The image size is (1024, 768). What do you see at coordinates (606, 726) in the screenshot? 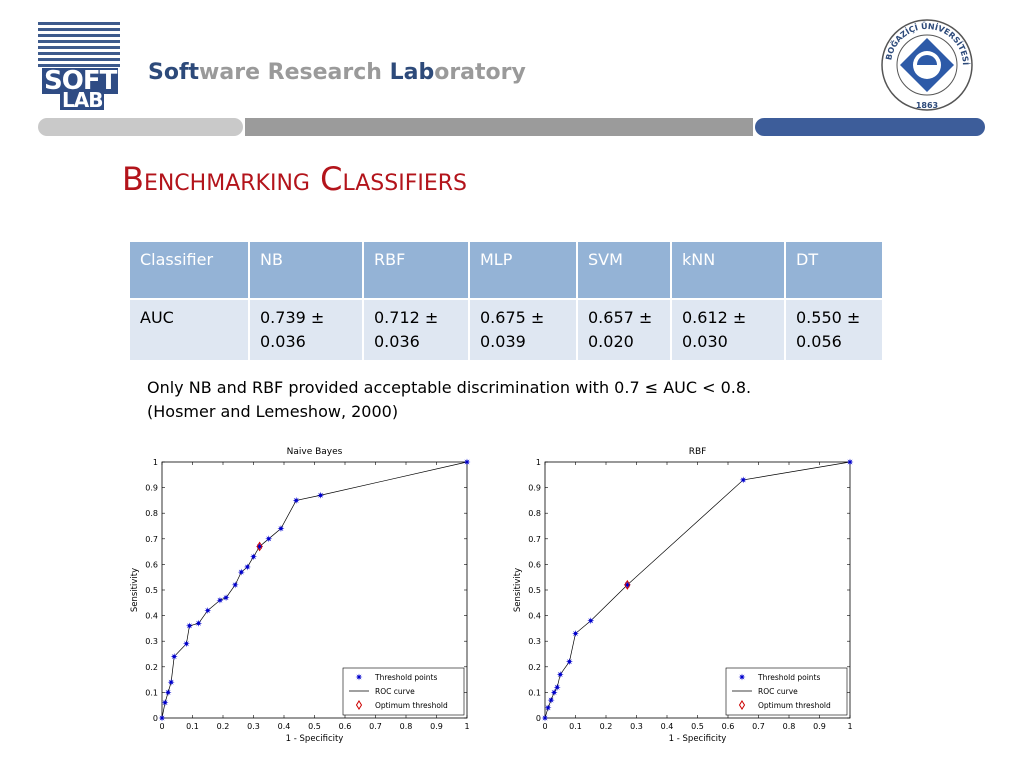
I see `x-tick-label: 0.2` at bounding box center [606, 726].